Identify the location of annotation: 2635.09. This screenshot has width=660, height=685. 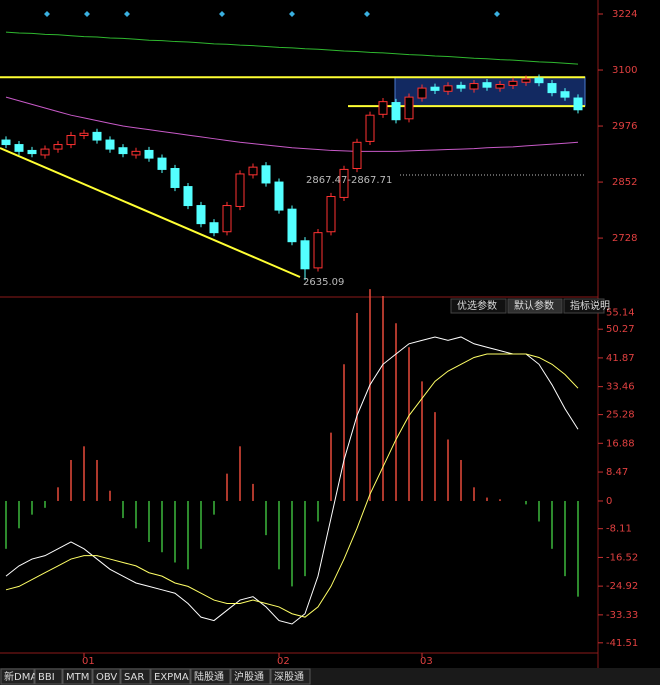
(323, 282).